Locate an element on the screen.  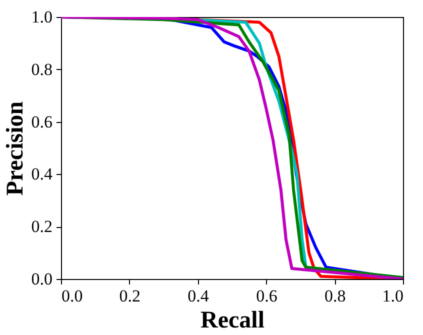
y-axis-title: Precision is located at coordinates (15, 148).